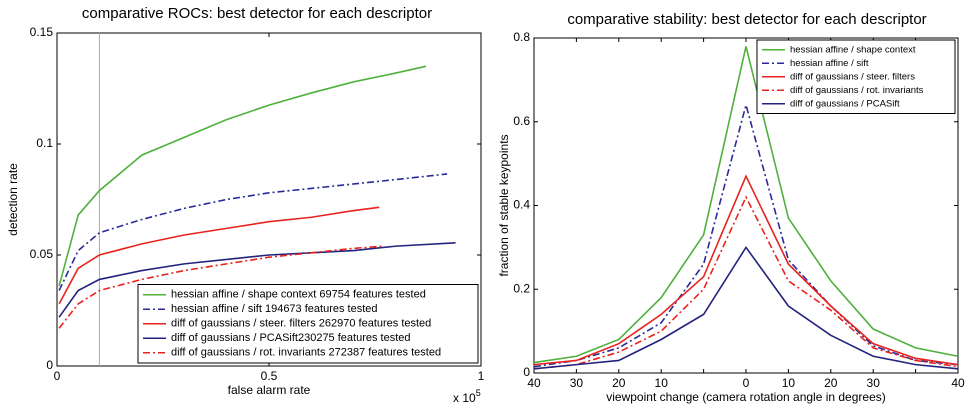 This screenshot has width=980, height=407. I want to click on x-multiplier: x 105, so click(467, 396).